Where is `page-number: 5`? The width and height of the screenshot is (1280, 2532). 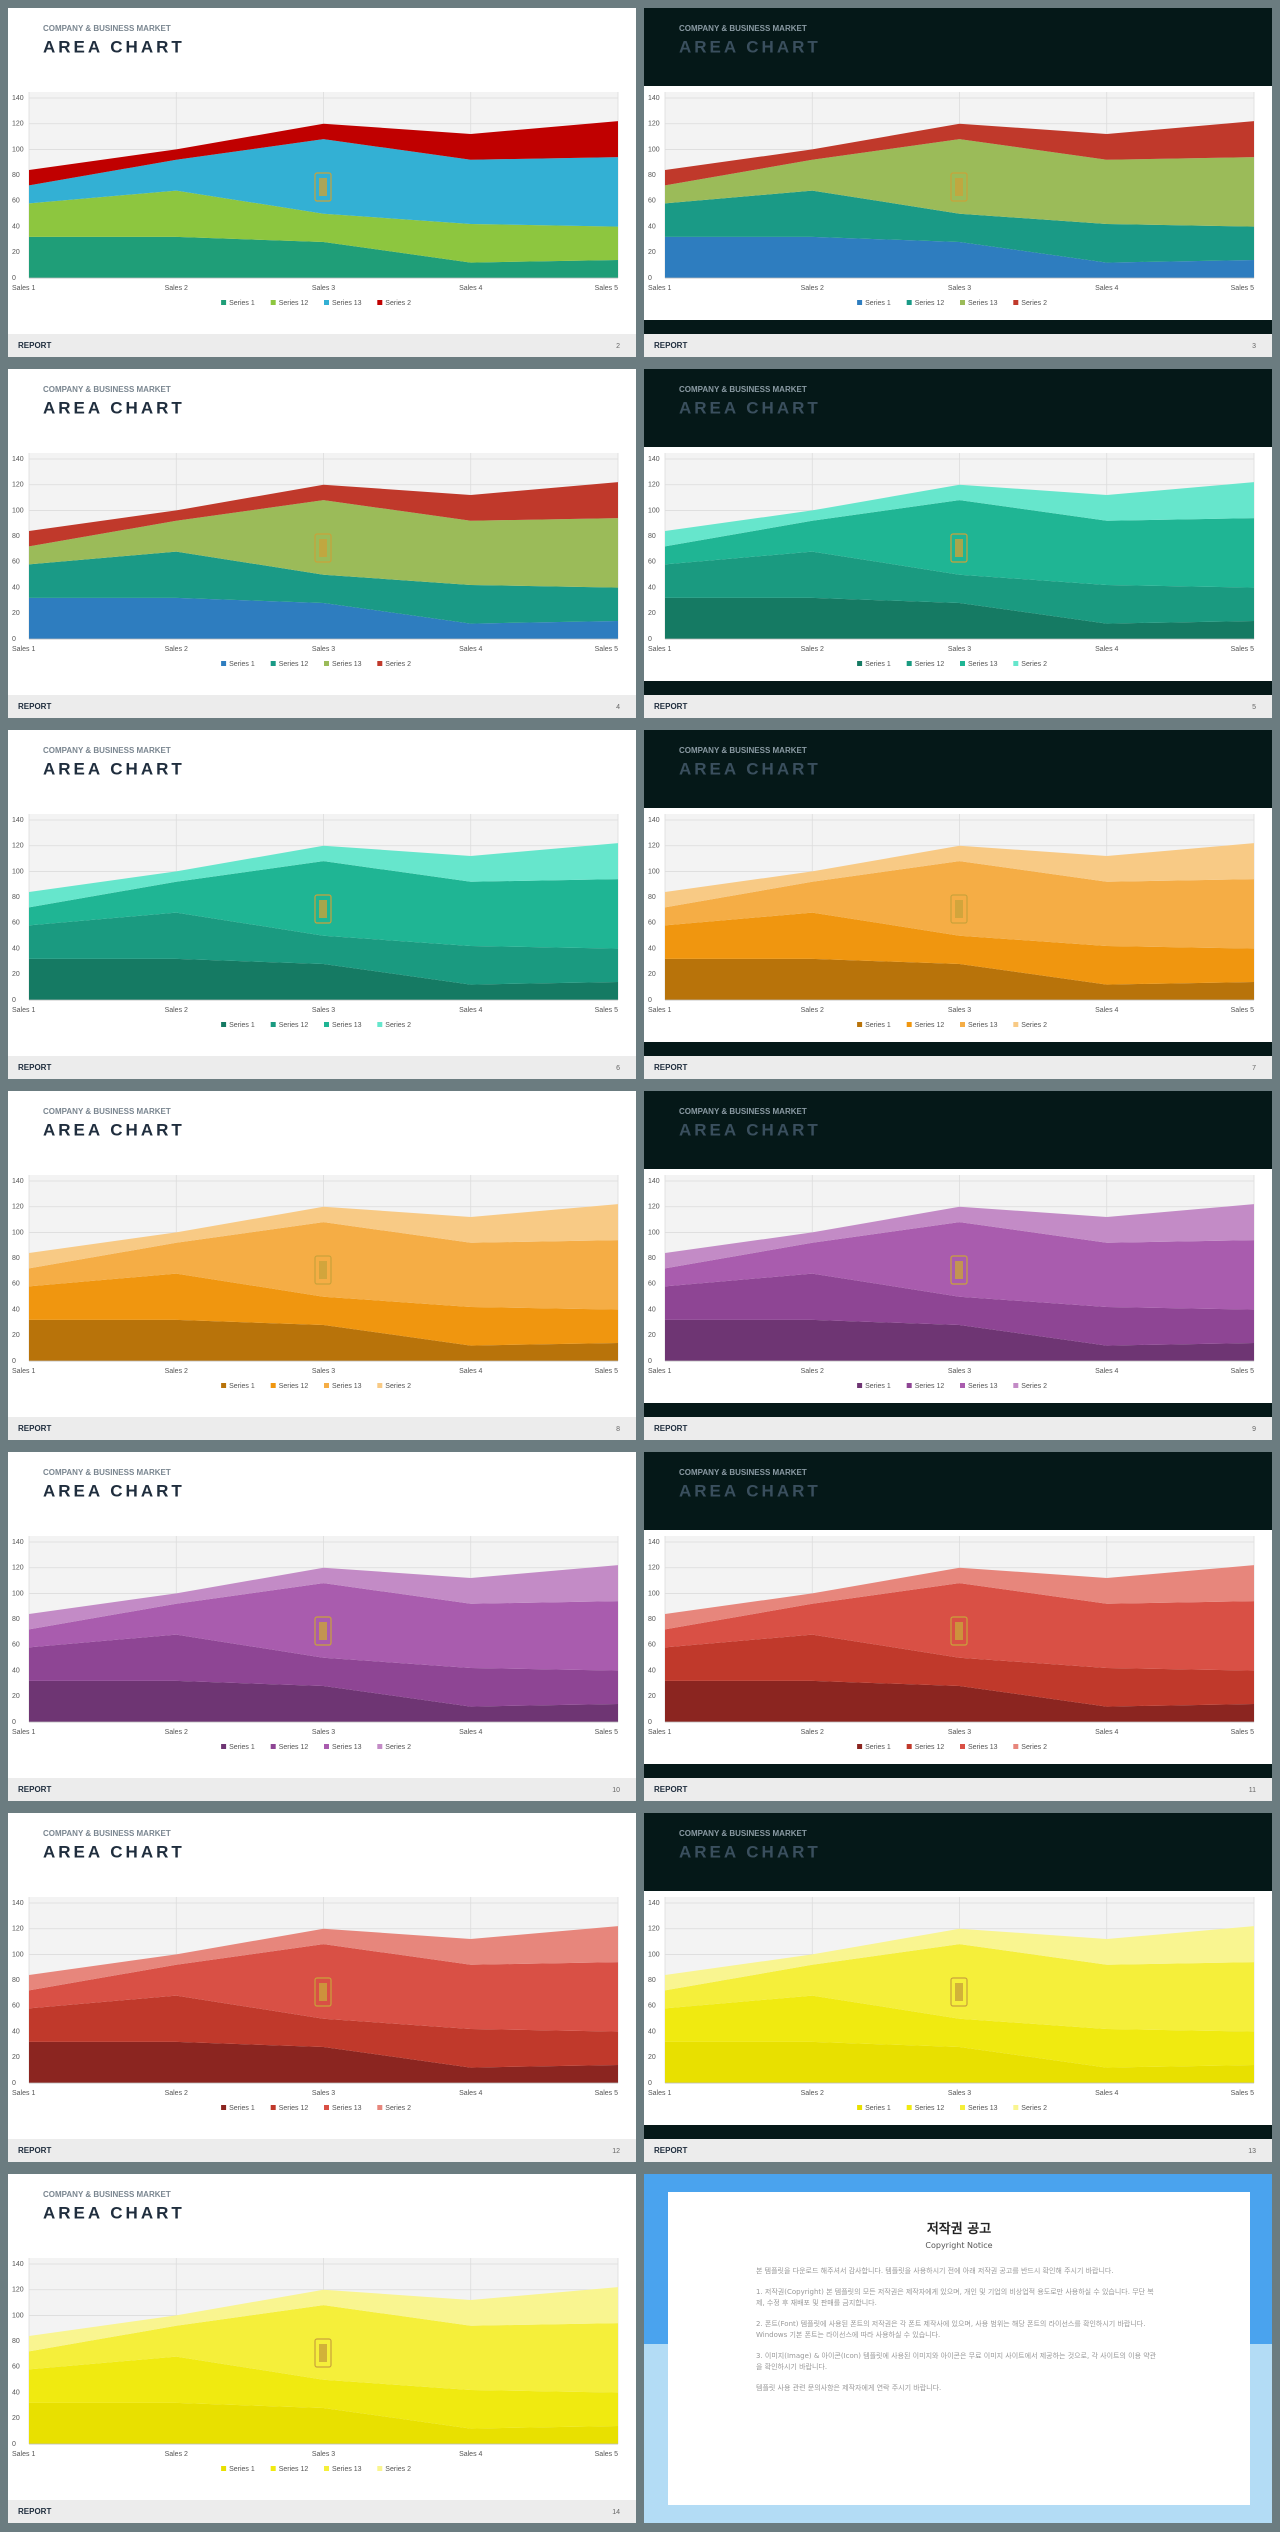
page-number: 5 is located at coordinates (1254, 707).